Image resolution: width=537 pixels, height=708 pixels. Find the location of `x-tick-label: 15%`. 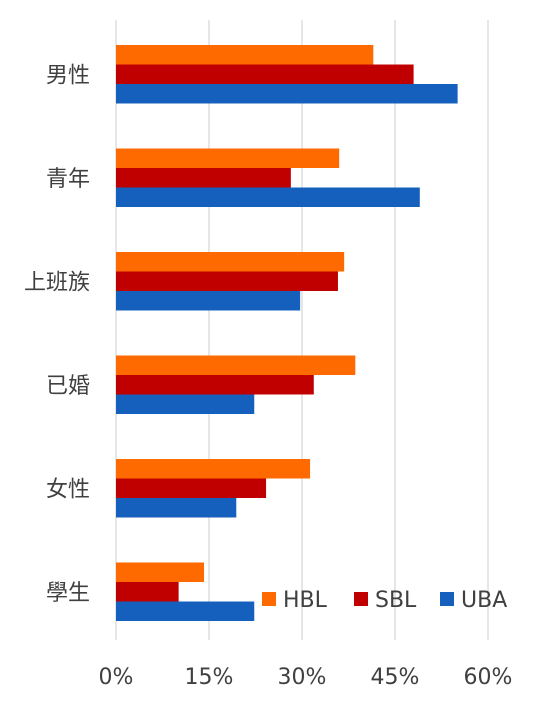

x-tick-label: 15% is located at coordinates (209, 677).